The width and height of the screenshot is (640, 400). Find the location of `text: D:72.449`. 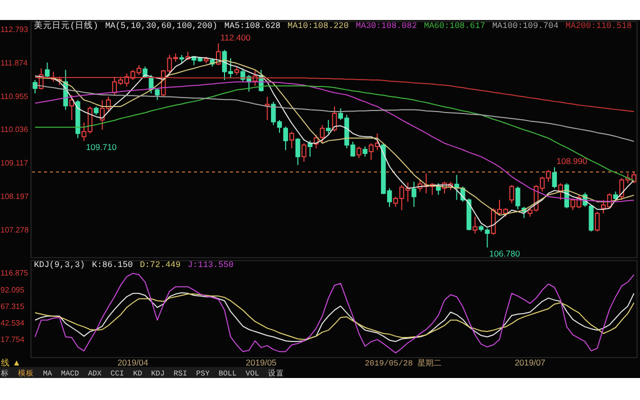

text: D:72.449 is located at coordinates (160, 265).